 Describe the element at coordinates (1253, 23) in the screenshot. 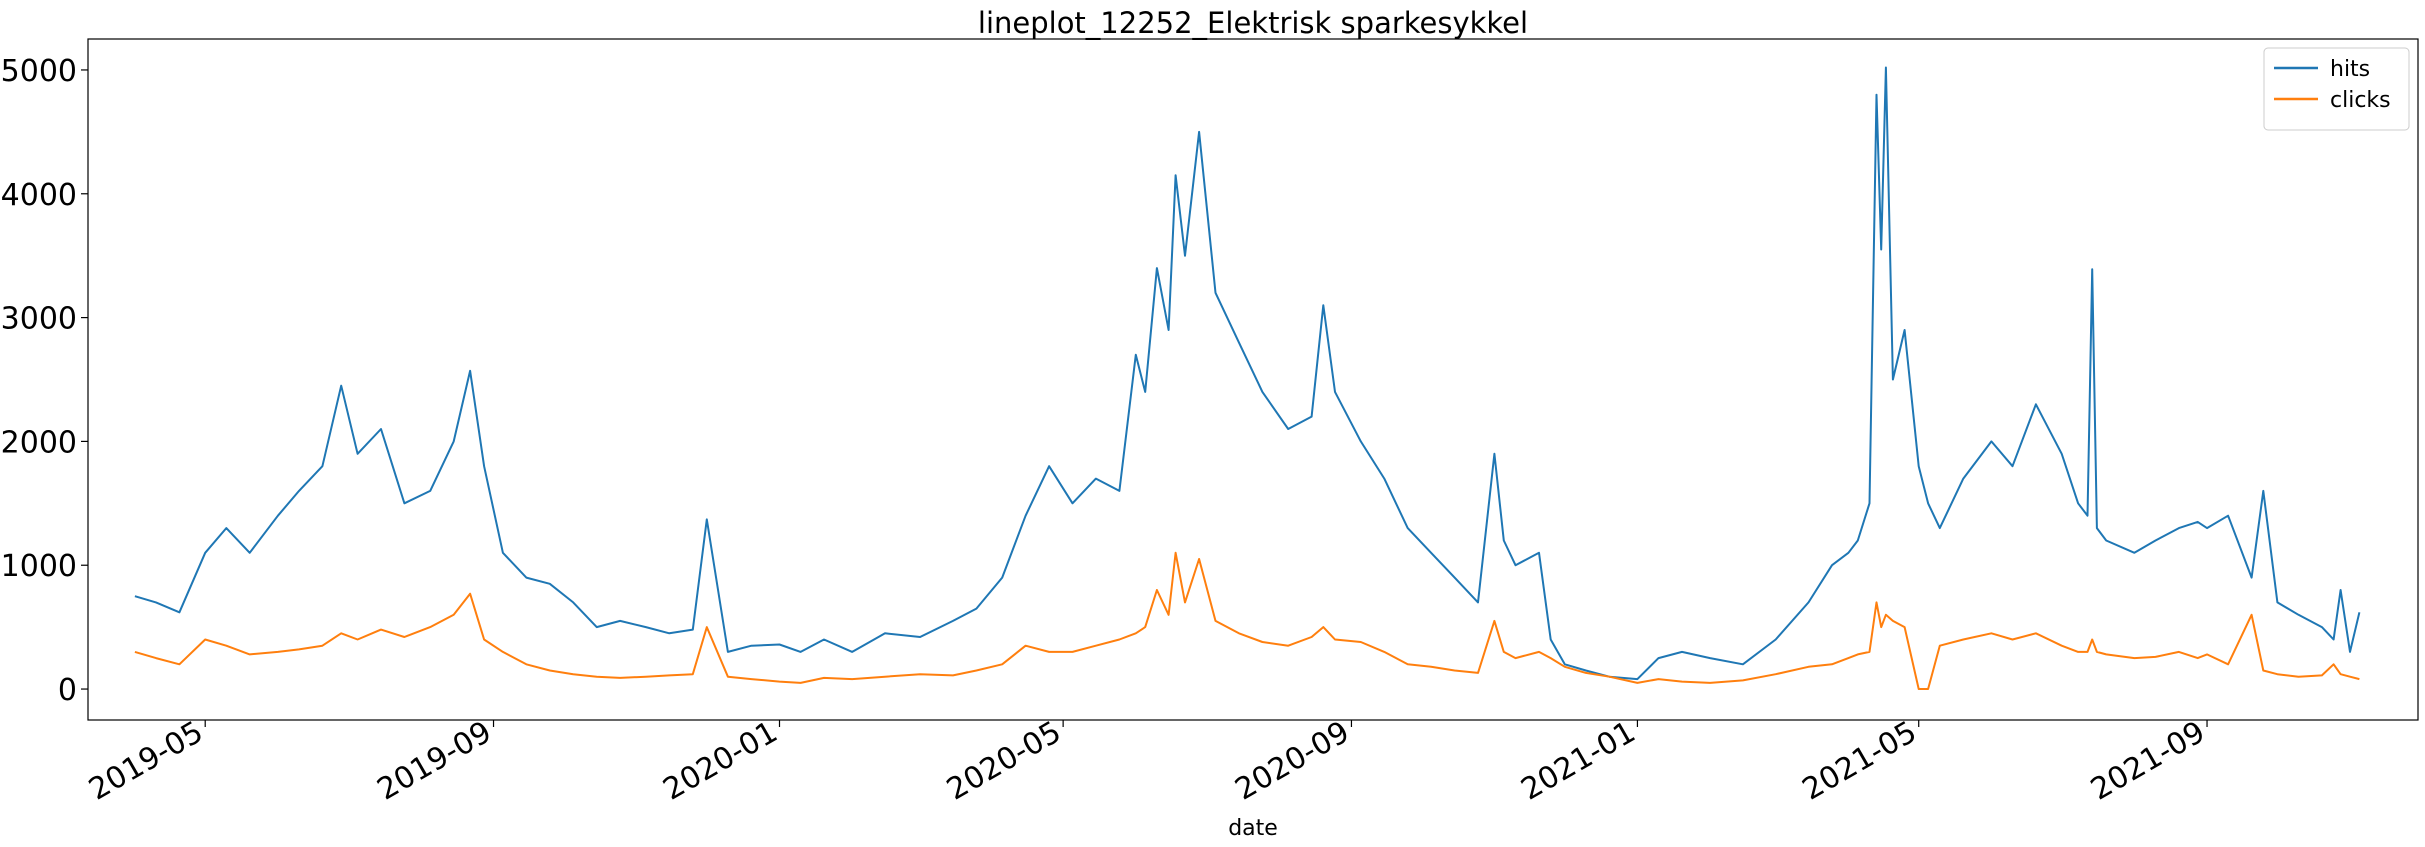

I see `chart-title: lineplot_12252_Elektrisk sparkesykkel` at that location.